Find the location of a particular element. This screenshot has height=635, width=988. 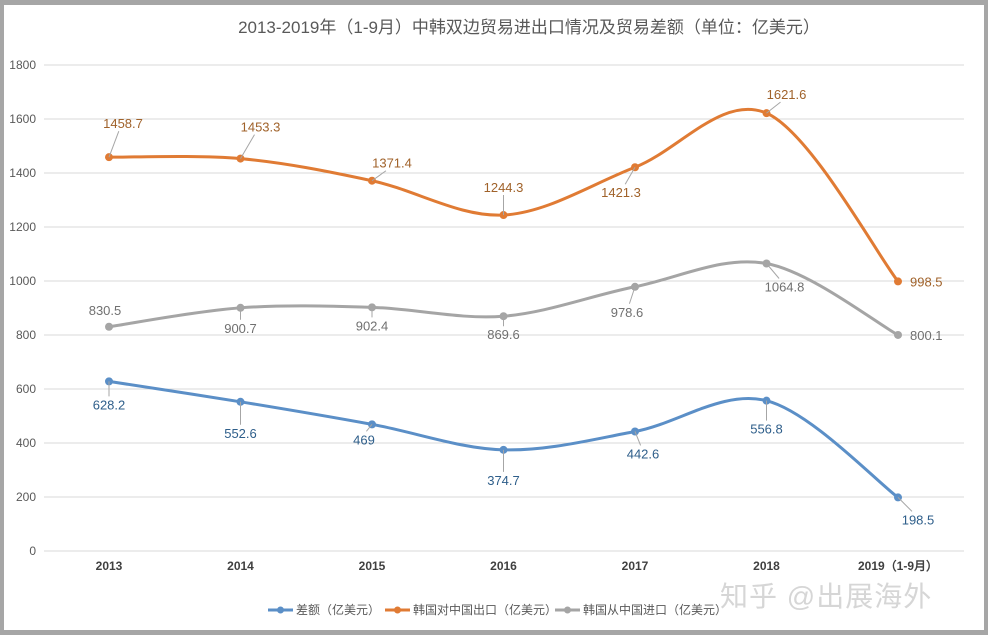

watermark: 知乎 @出展海外 is located at coordinates (826, 596).